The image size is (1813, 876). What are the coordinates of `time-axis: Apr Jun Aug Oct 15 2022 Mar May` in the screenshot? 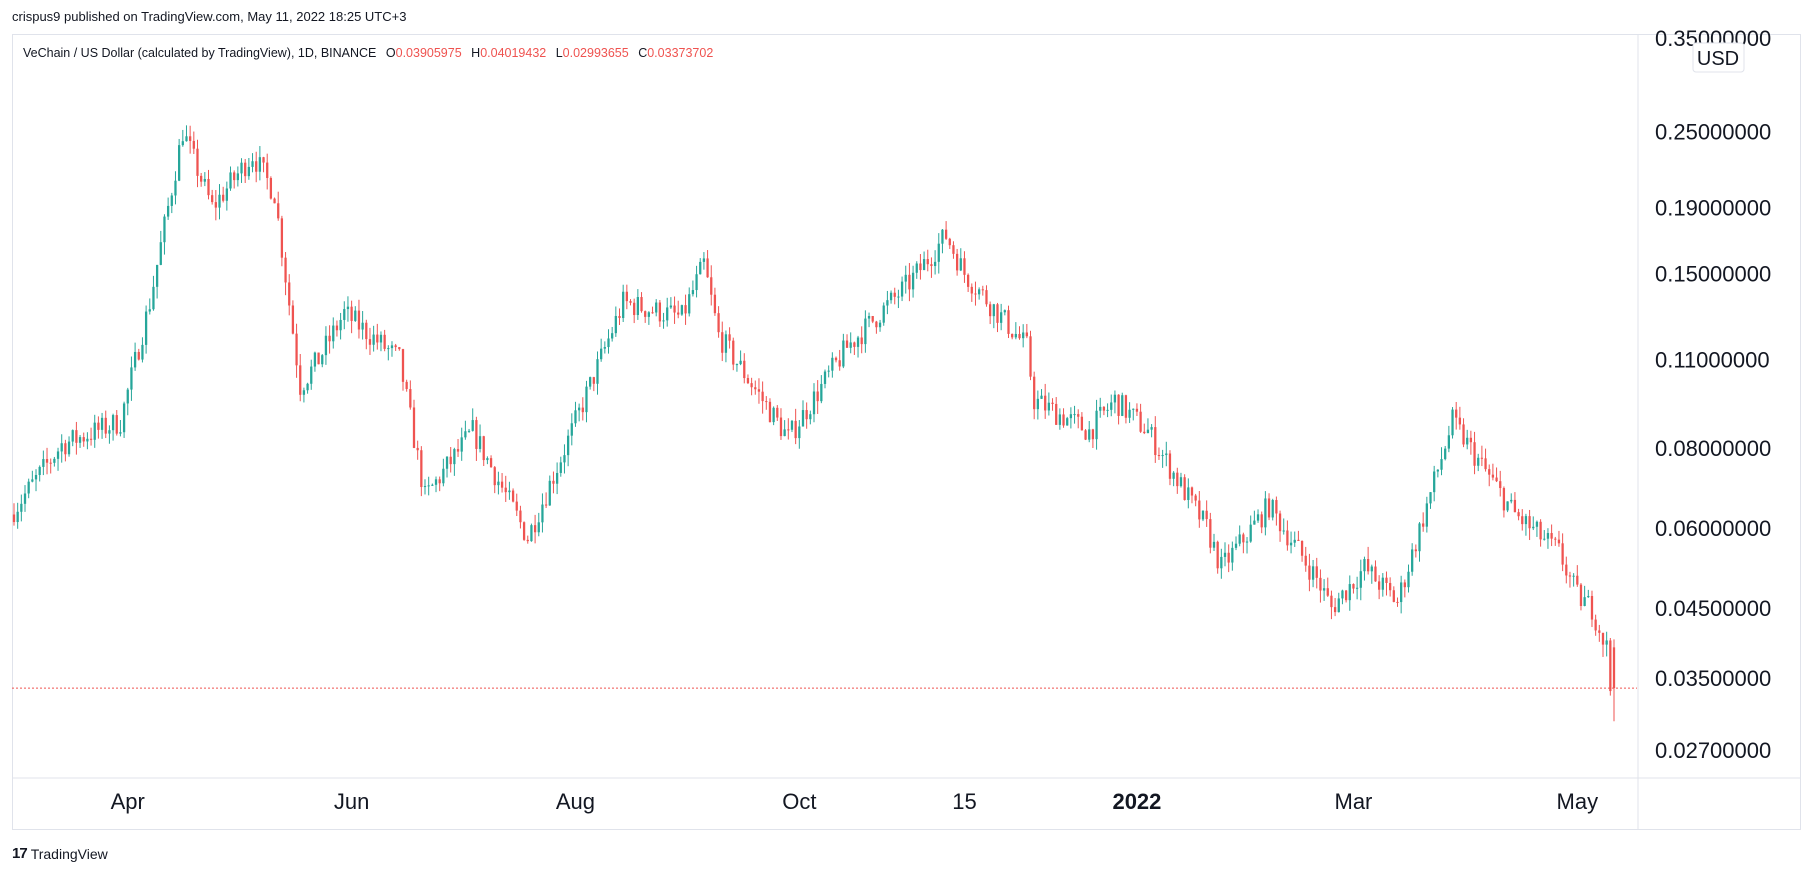 It's located at (854, 801).